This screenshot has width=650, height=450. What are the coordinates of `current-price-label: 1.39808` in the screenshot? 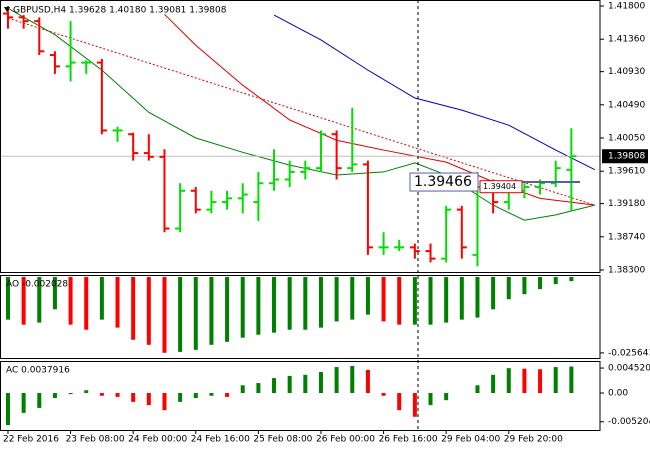 It's located at (626, 157).